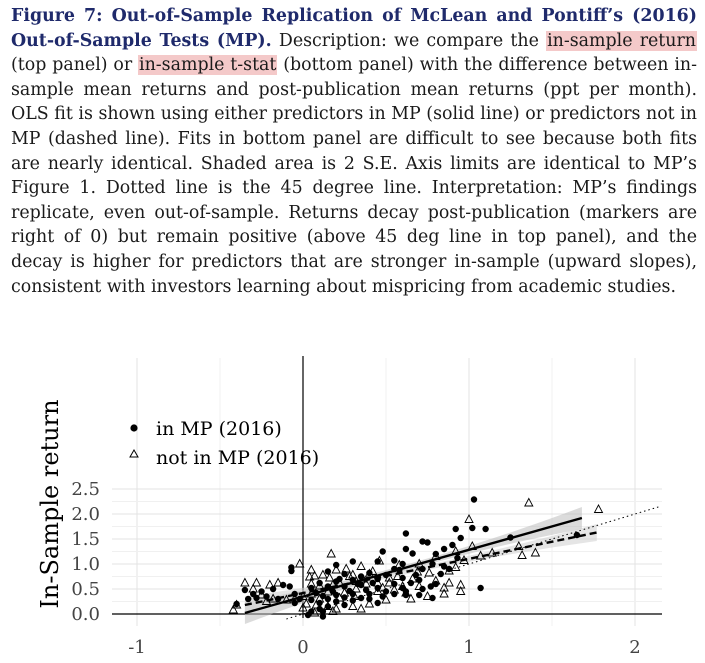  I want to click on x-tick-label: 1, so click(468, 647).